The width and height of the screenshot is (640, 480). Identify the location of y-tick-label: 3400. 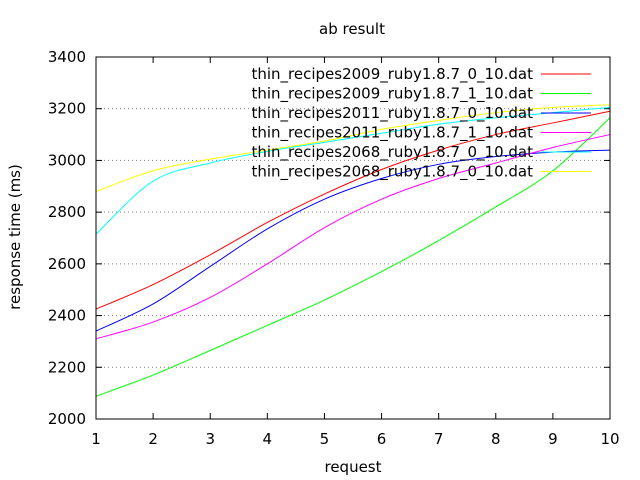
(67, 57).